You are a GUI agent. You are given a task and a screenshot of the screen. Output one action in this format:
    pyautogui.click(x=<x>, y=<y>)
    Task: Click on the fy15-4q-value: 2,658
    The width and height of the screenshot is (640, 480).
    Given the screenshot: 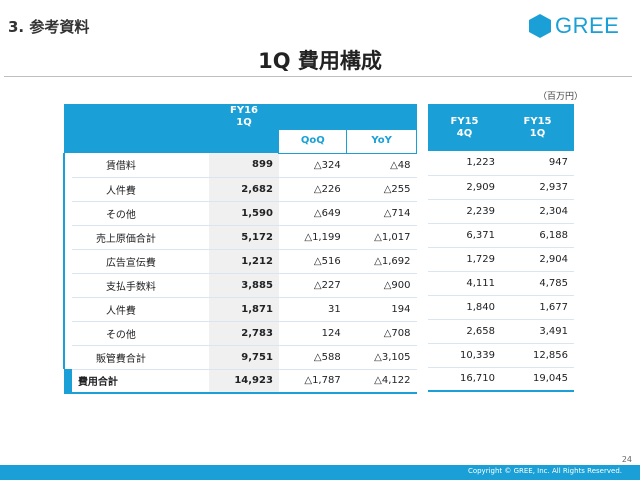 What is the action you would take?
    pyautogui.click(x=464, y=331)
    